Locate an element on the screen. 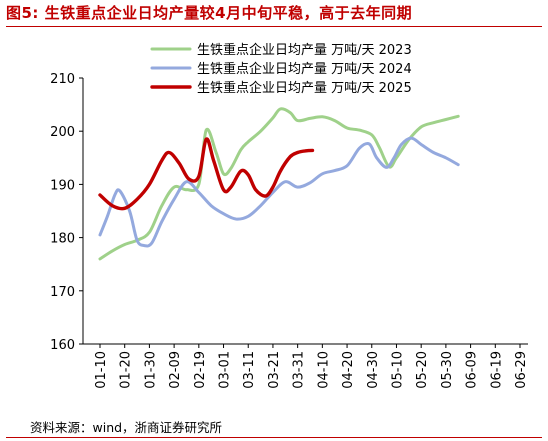 This screenshot has width=548, height=441. x-tick-label: 01-30 is located at coordinates (150, 370).